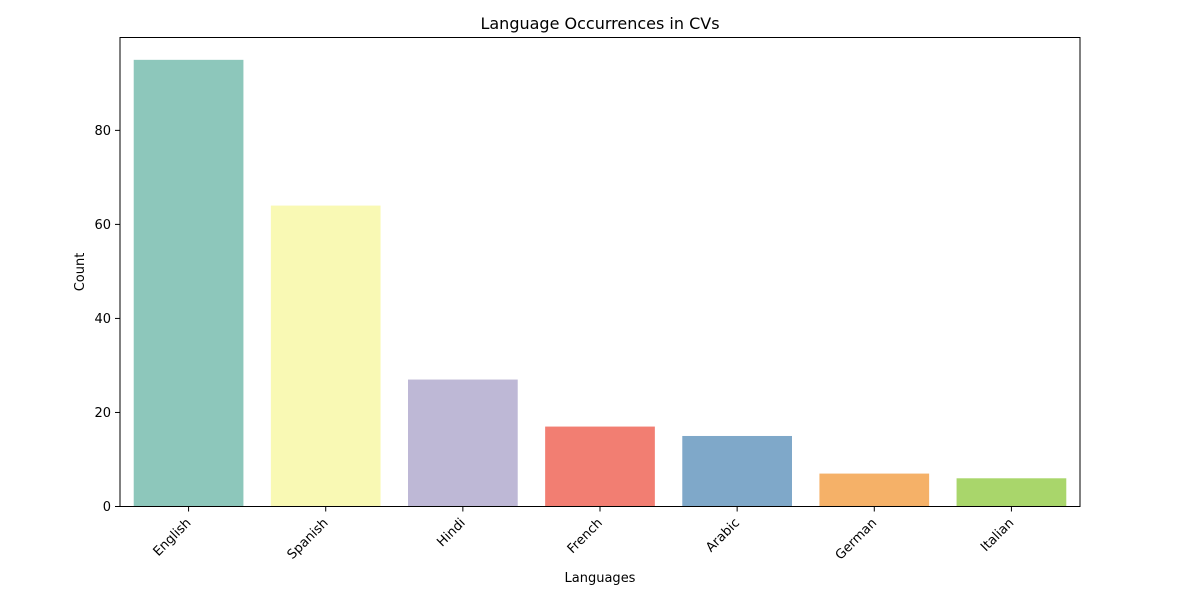 This screenshot has width=1200, height=600. I want to click on y-tick-label: 60, so click(102, 225).